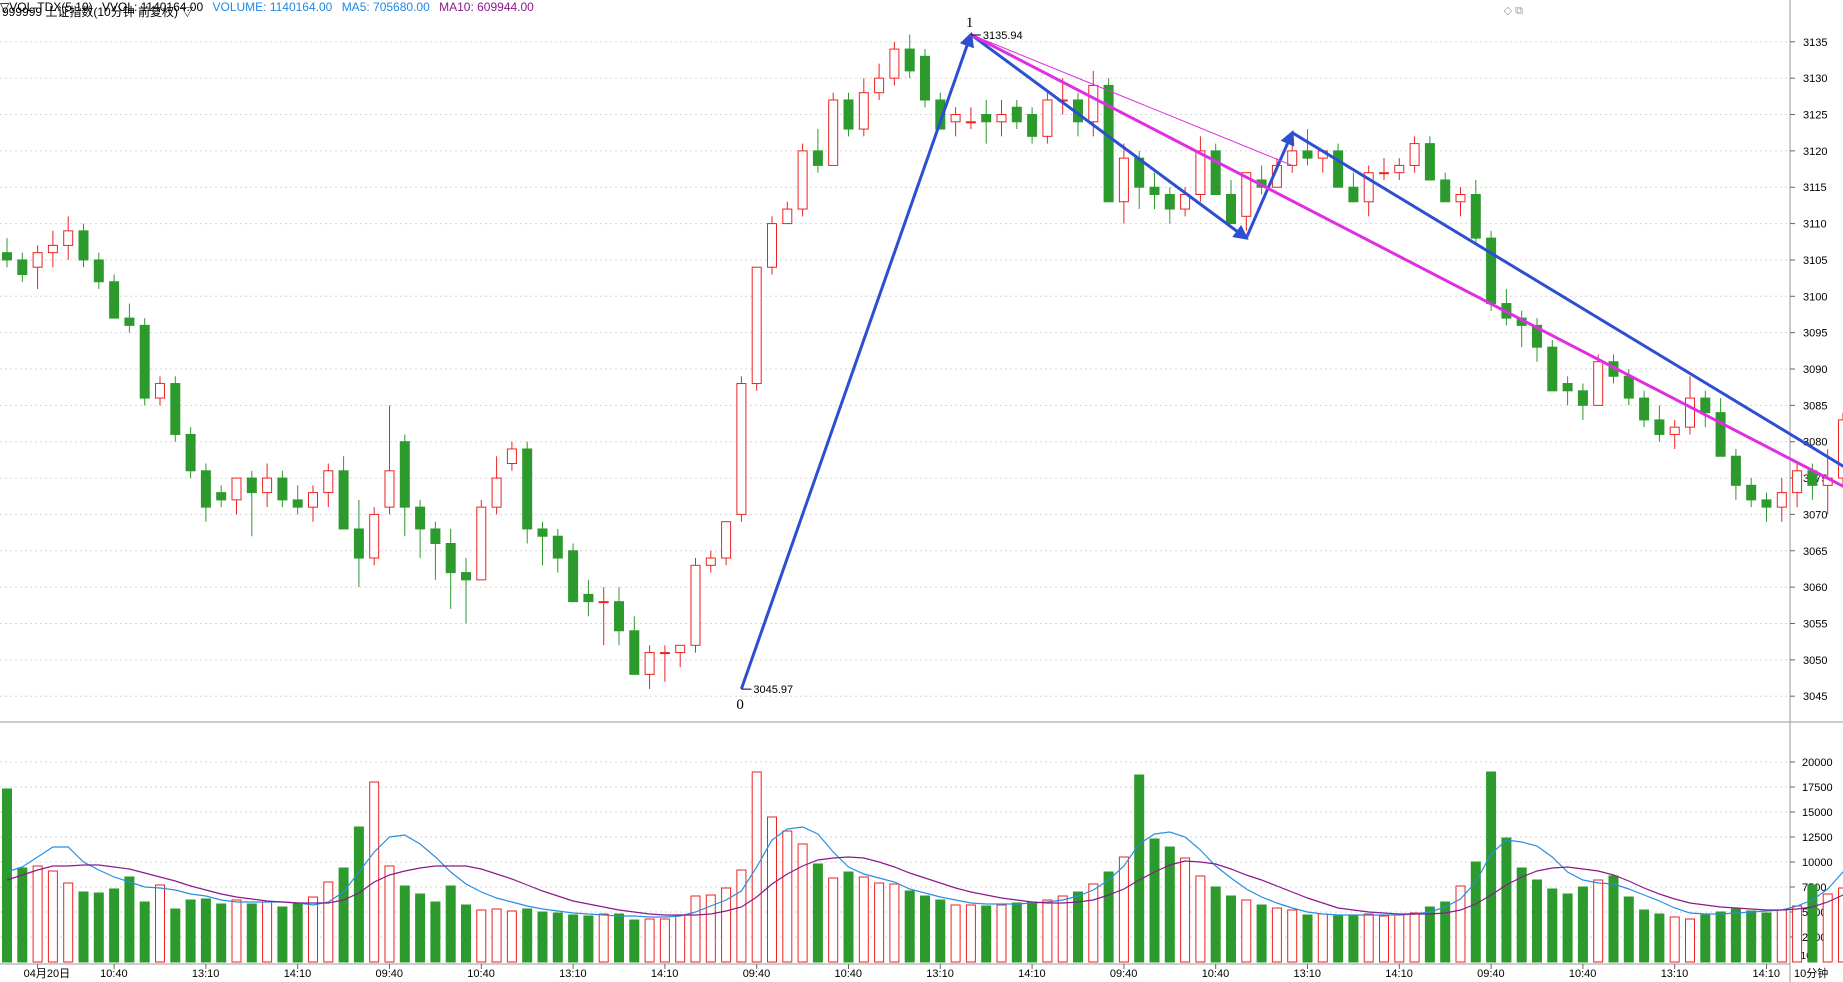 The width and height of the screenshot is (1843, 982). Describe the element at coordinates (1817, 788) in the screenshot. I see `volume-tick-label: 17500` at that location.